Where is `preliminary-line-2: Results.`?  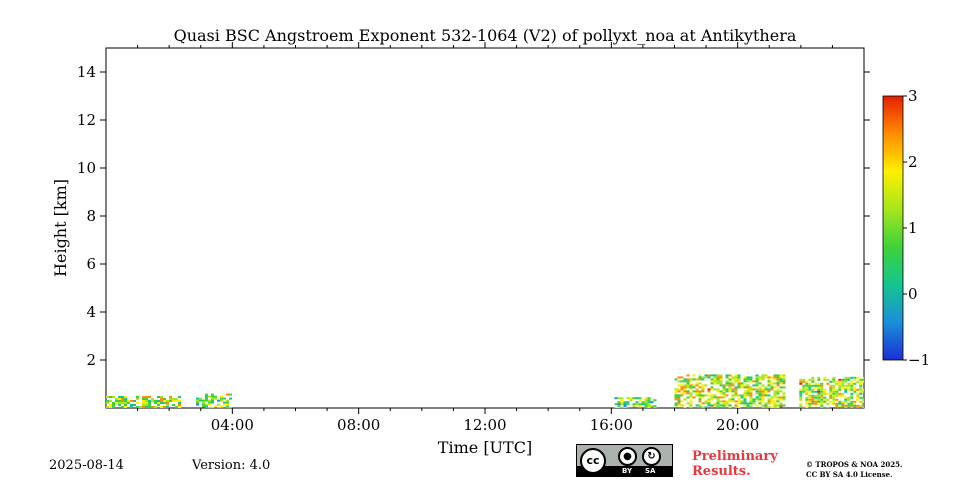 preliminary-line-2: Results. is located at coordinates (721, 471).